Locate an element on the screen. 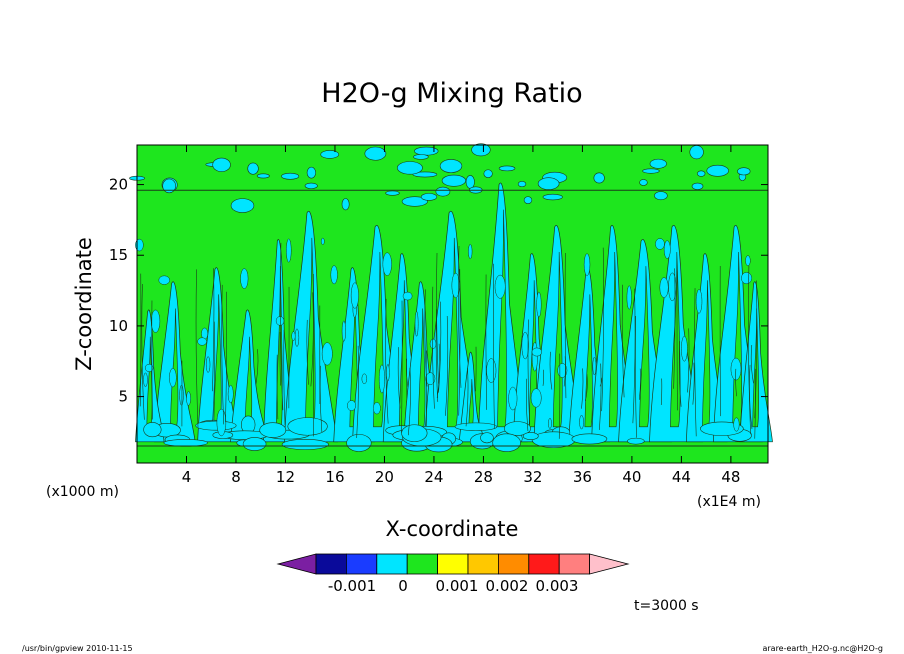 The image size is (904, 654). x-unit-left: (x1000 m) is located at coordinates (82, 492).